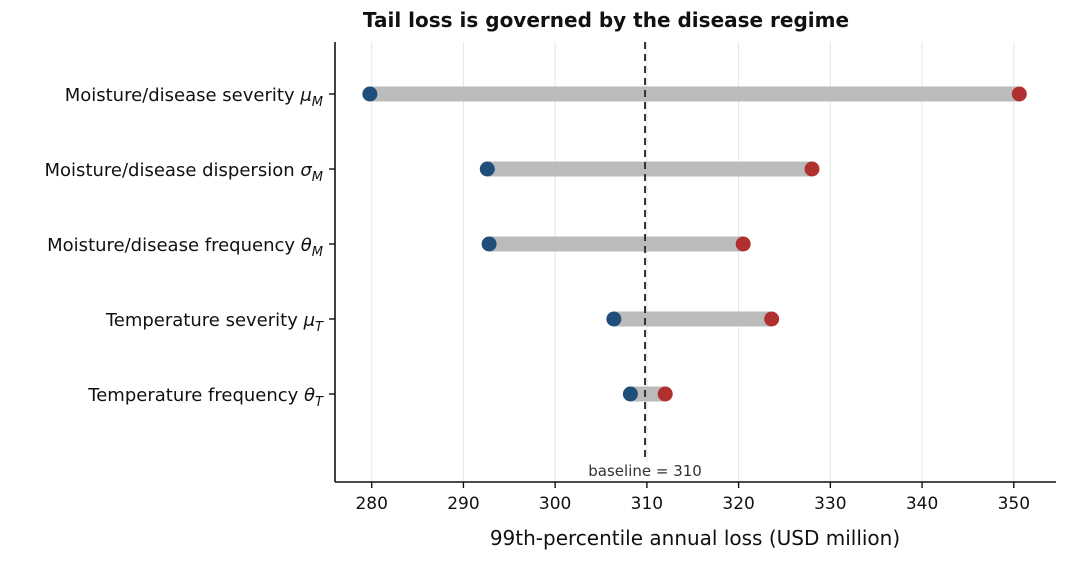 This screenshot has height=569, width=1066. Describe the element at coordinates (692, 498) in the screenshot. I see `x-tick-layer: 280 290 300 310 320 330 340 350` at that location.